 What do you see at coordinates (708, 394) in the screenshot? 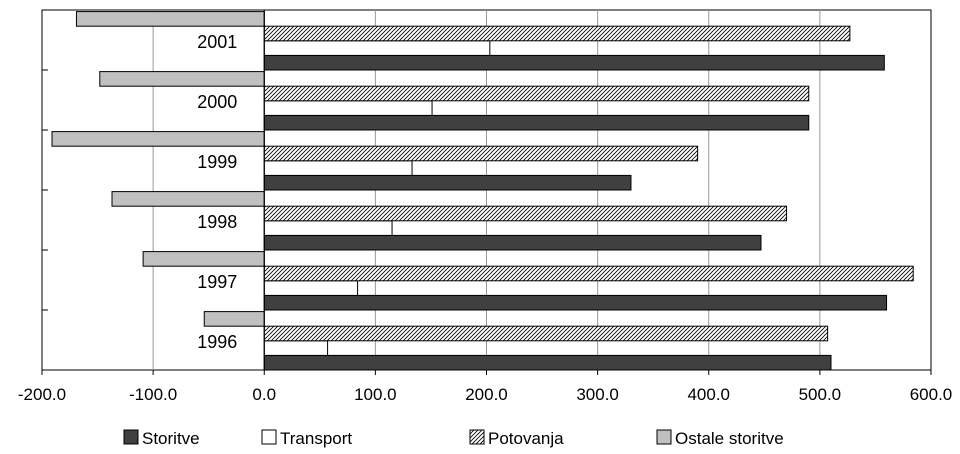
I see `x-tick-label: 400.0` at bounding box center [708, 394].